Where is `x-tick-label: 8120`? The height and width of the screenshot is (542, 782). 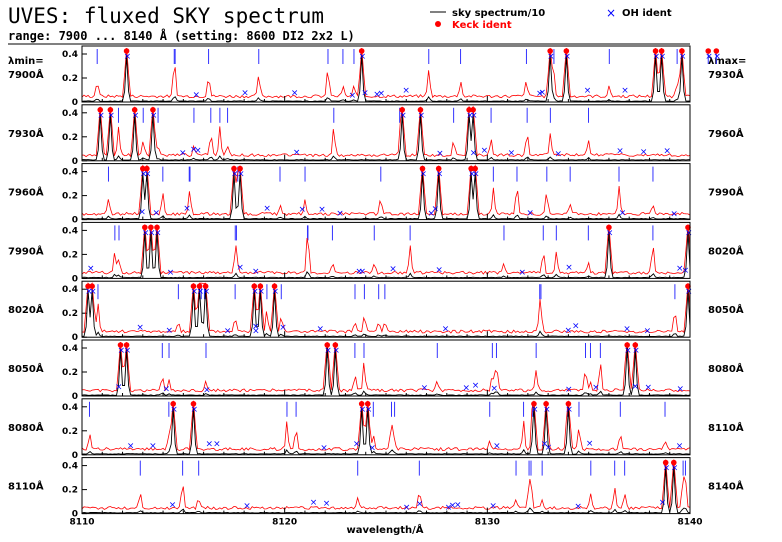
x-tick-label: 8120 is located at coordinates (284, 523).